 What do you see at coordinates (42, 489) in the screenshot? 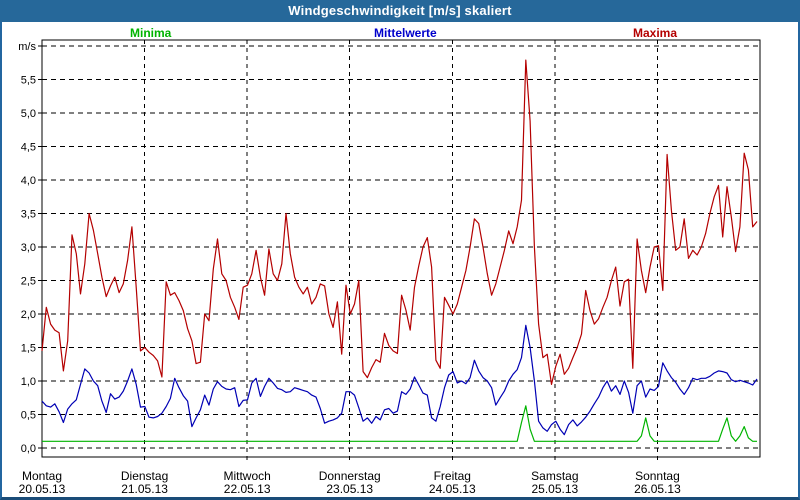
I see `x-date-label: 20.05.13` at bounding box center [42, 489].